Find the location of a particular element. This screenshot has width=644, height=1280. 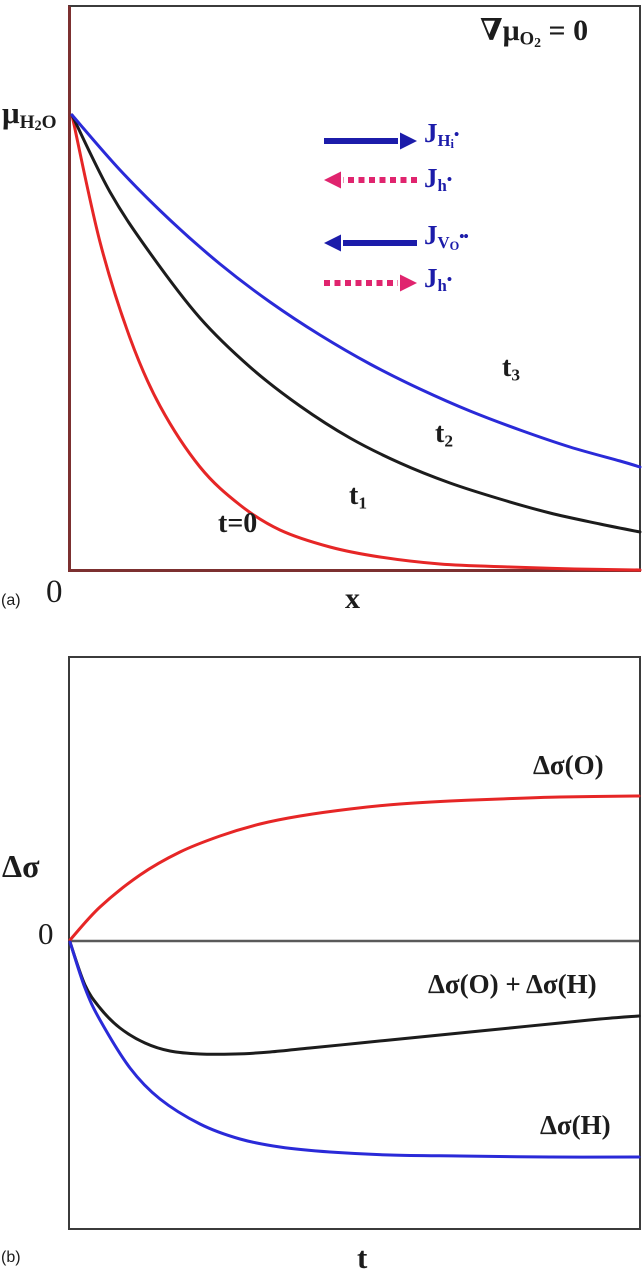

label-segment: (b) is located at coordinates (11, 1257).